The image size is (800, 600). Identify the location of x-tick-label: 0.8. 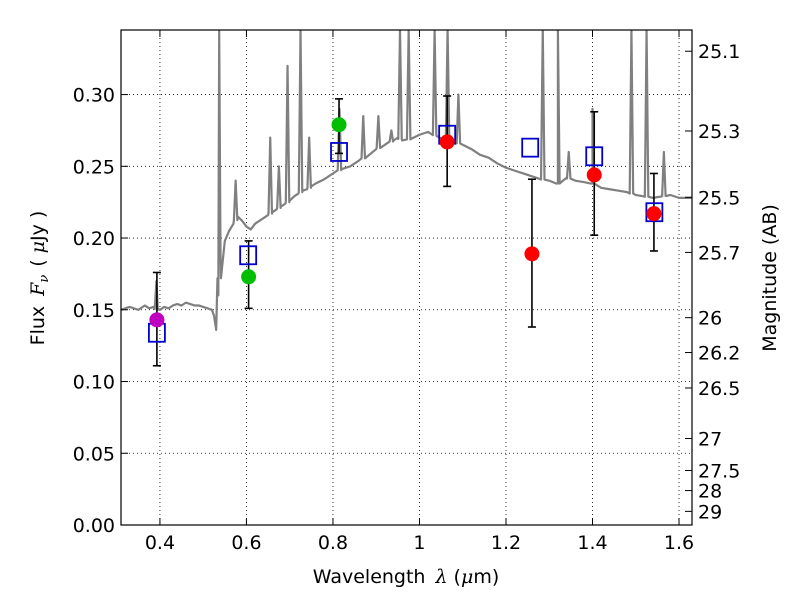
(333, 543).